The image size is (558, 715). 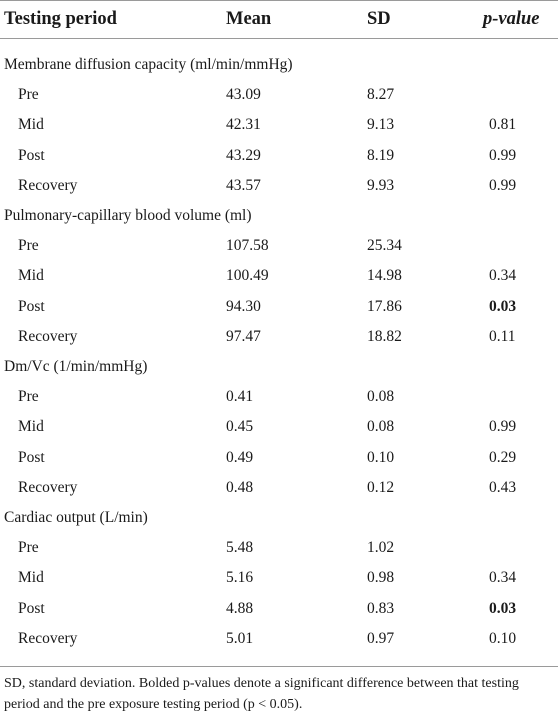 What do you see at coordinates (128, 215) in the screenshot?
I see `group-title: Pulmonary-capillary blood volume (ml)` at bounding box center [128, 215].